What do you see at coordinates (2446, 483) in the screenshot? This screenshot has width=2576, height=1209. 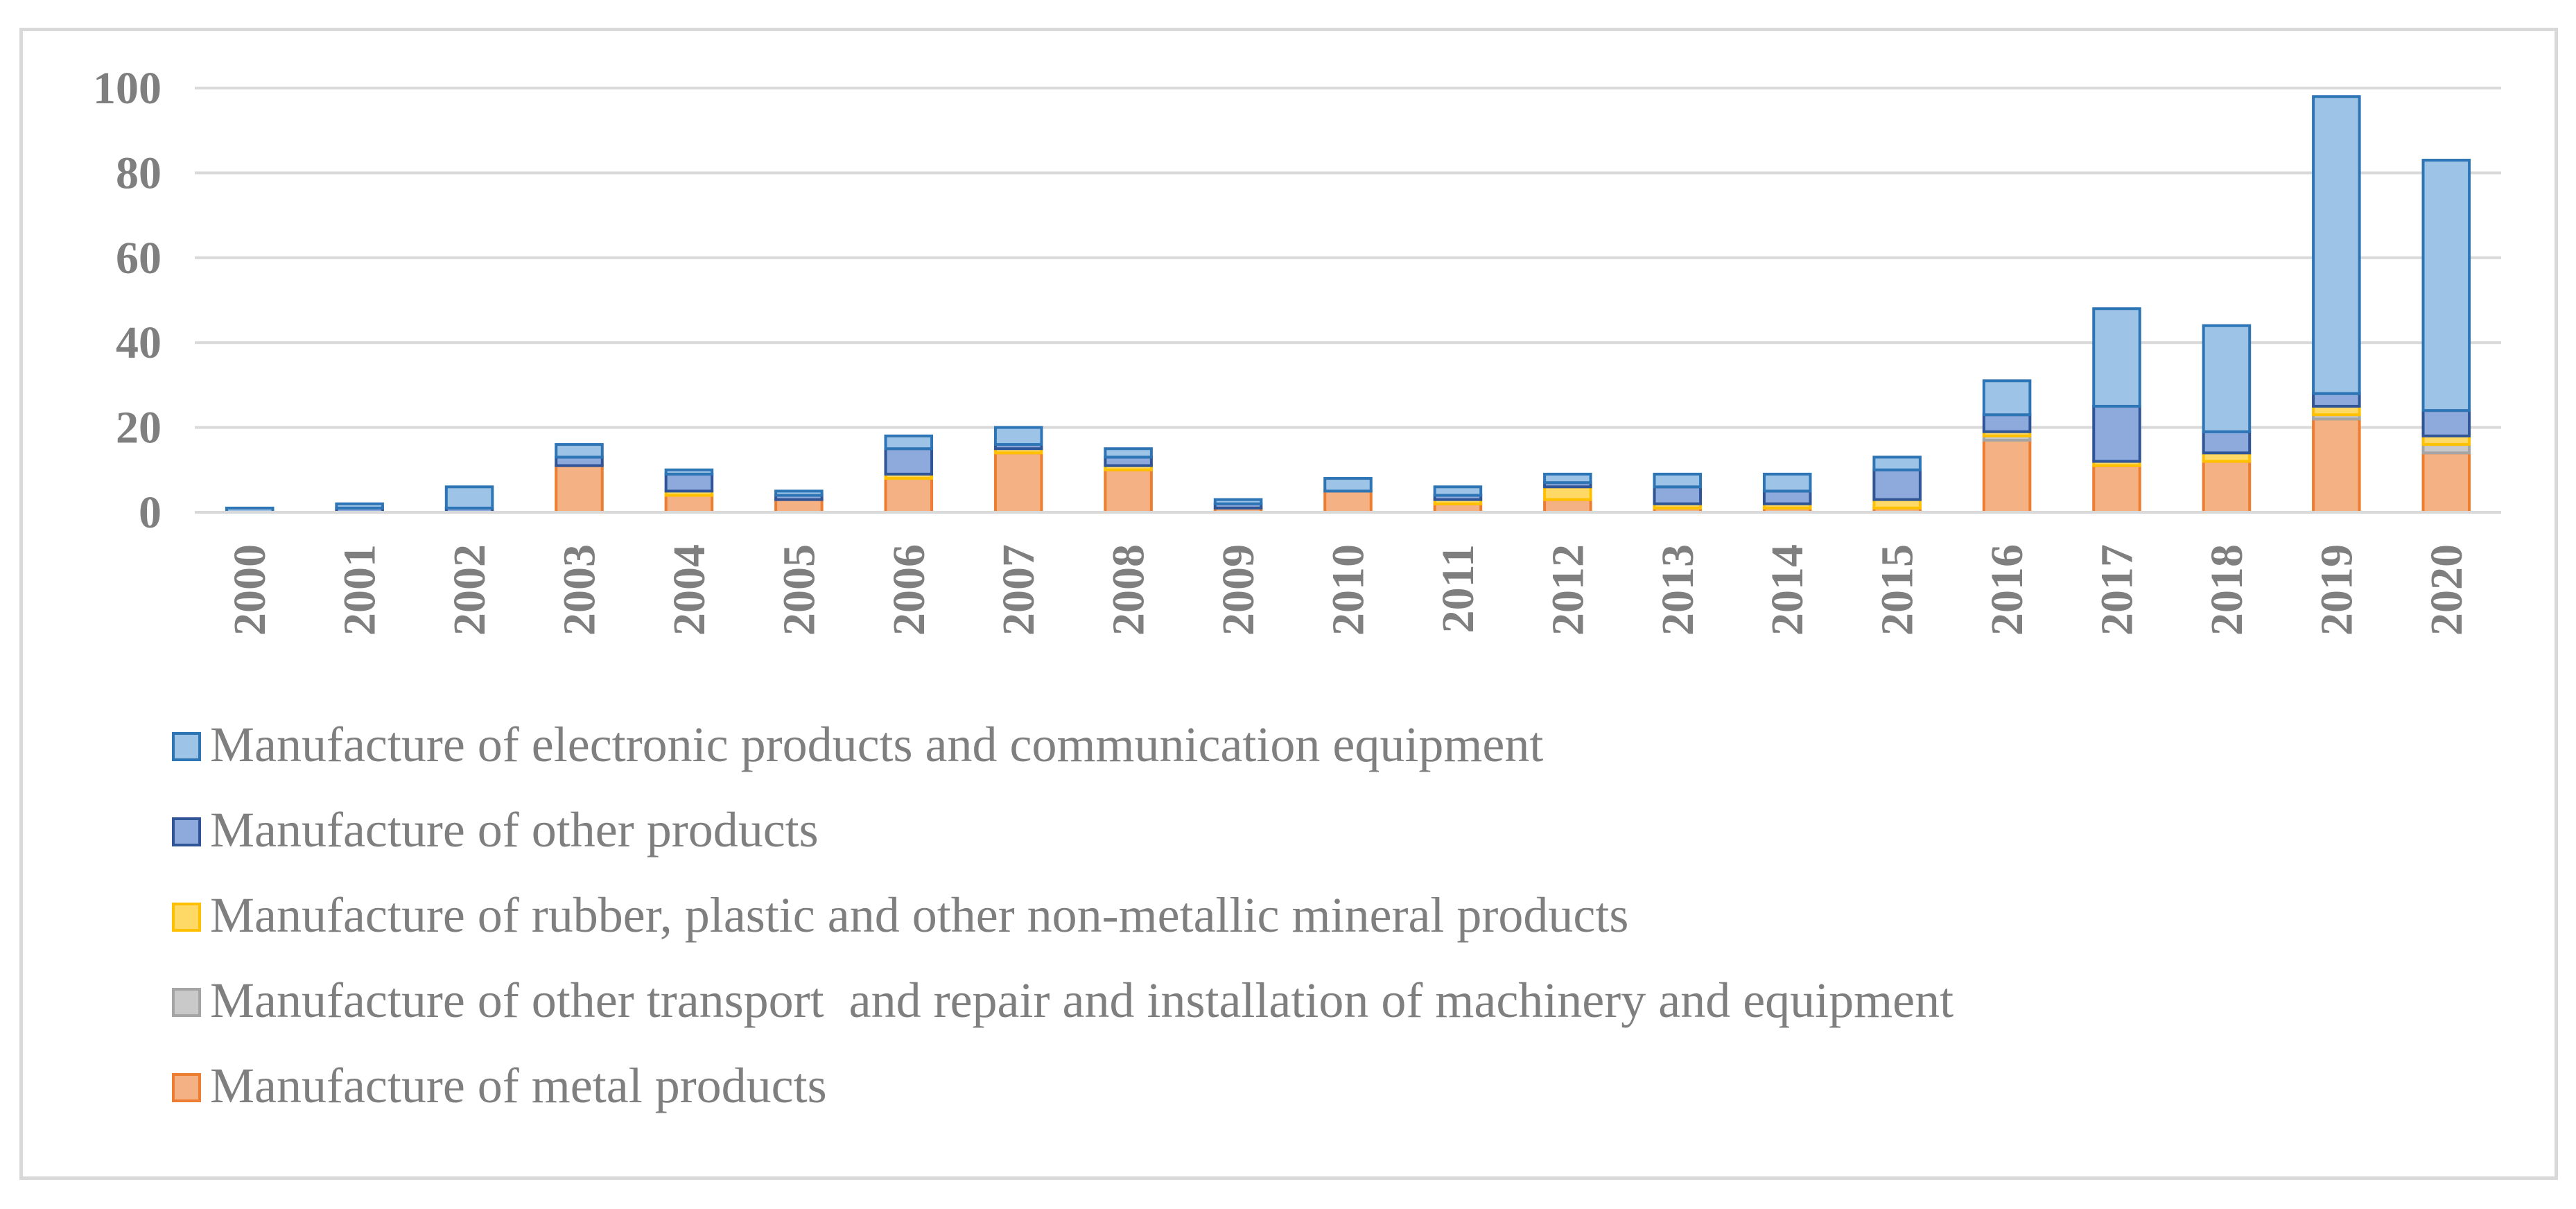 I see `bar-segment-2020-s0` at bounding box center [2446, 483].